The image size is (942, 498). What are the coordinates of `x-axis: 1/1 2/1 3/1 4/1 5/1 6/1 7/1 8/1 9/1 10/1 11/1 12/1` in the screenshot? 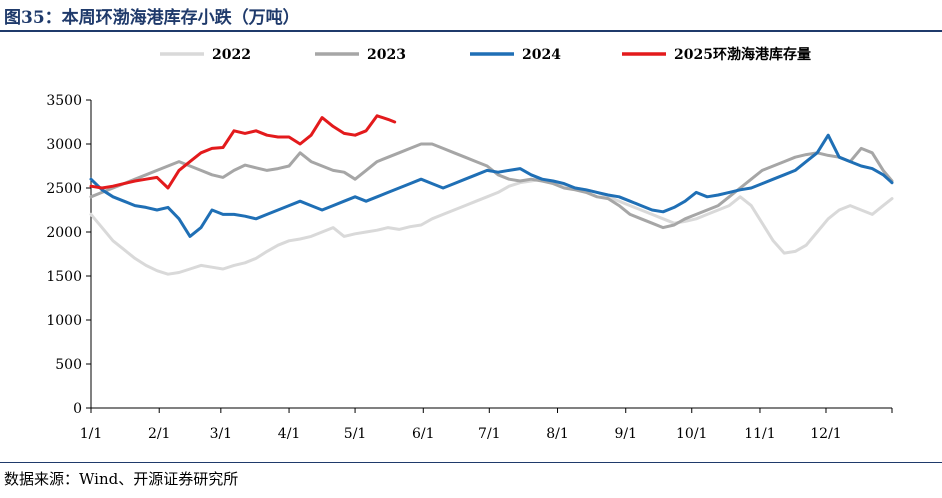 It's located at (486, 424).